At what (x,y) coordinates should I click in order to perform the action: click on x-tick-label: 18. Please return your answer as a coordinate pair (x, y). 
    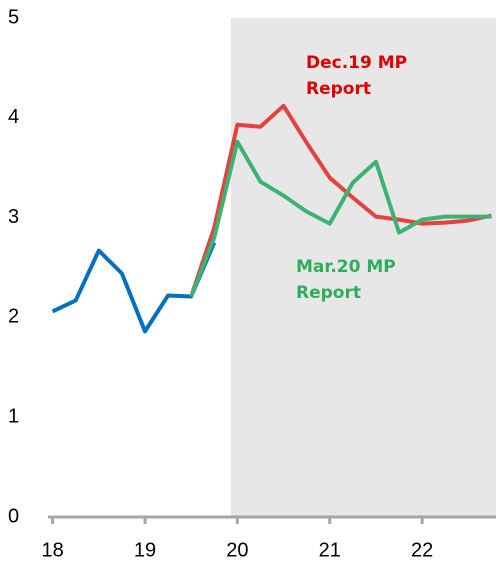
    Looking at the image, I should click on (52, 550).